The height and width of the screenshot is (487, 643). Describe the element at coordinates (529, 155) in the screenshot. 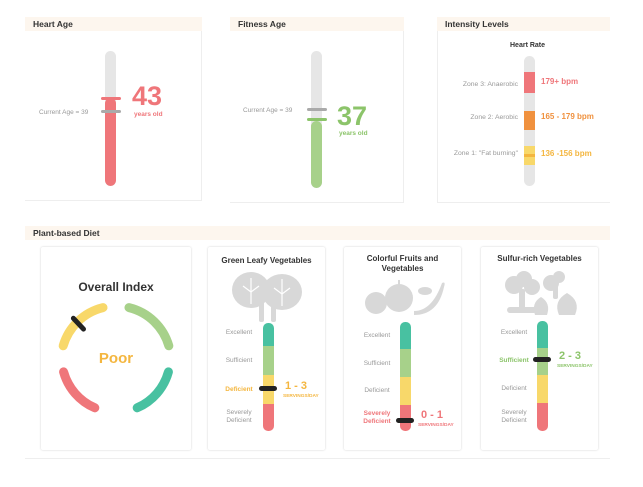

I see `zone-1-center` at that location.